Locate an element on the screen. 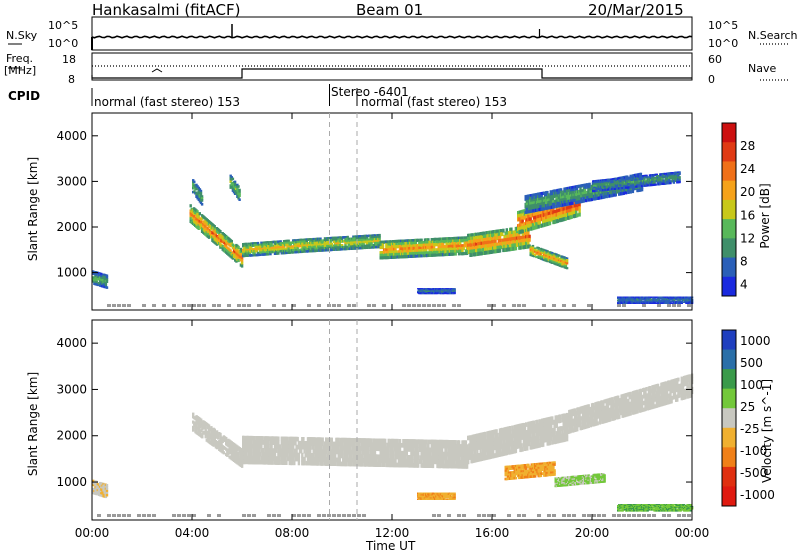 This screenshot has height=554, width=800. nave-tick-bottom: 0 is located at coordinates (711, 79).